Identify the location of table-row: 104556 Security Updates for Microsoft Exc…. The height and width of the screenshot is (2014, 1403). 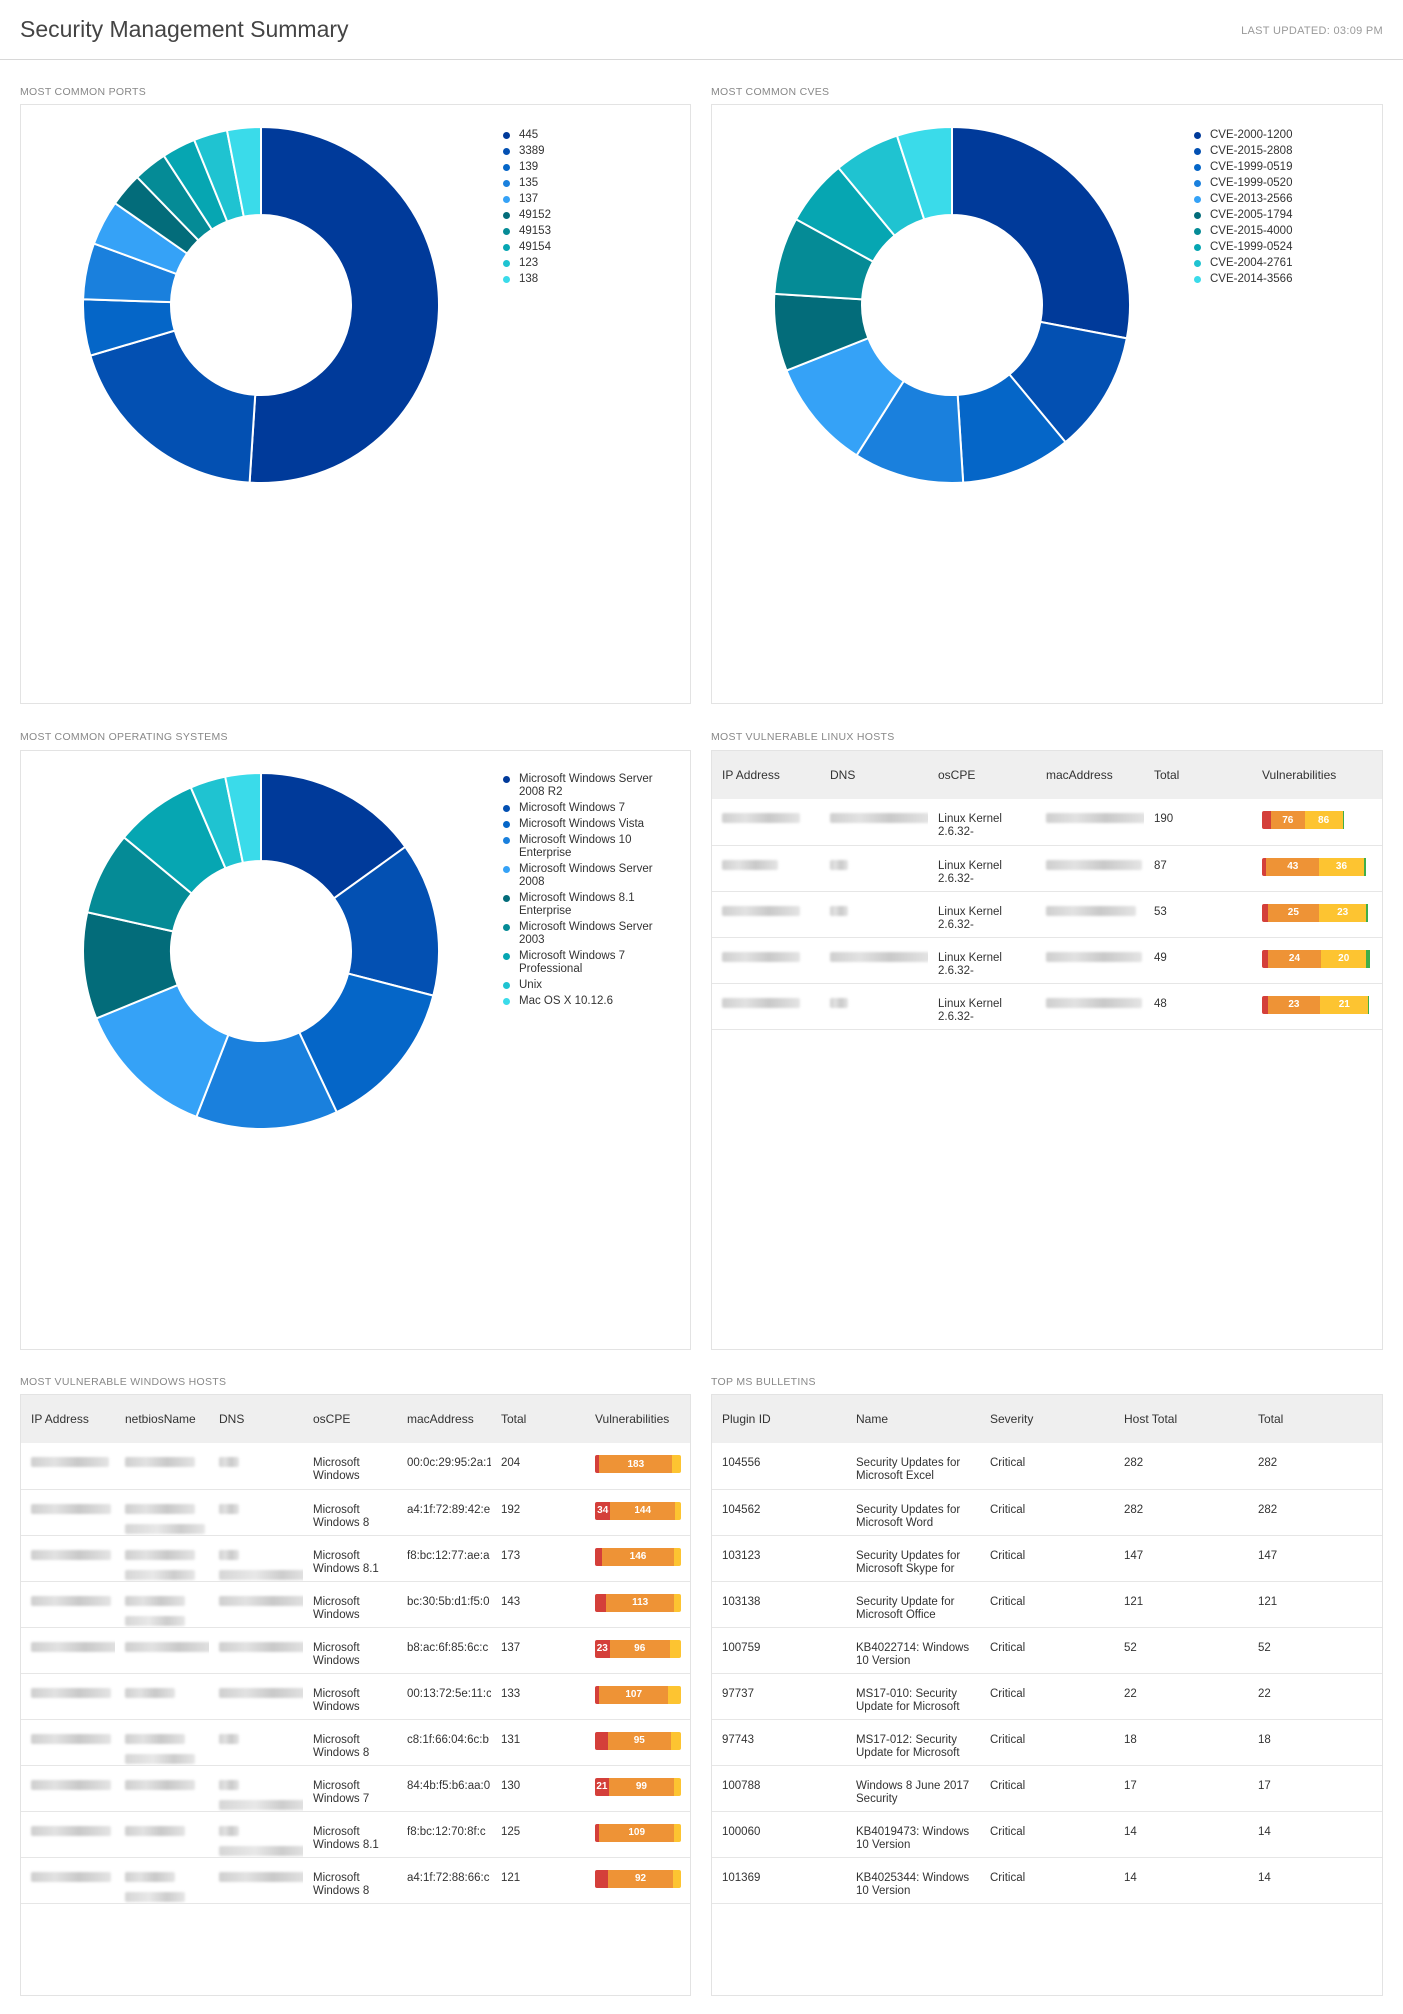
(1047, 1466).